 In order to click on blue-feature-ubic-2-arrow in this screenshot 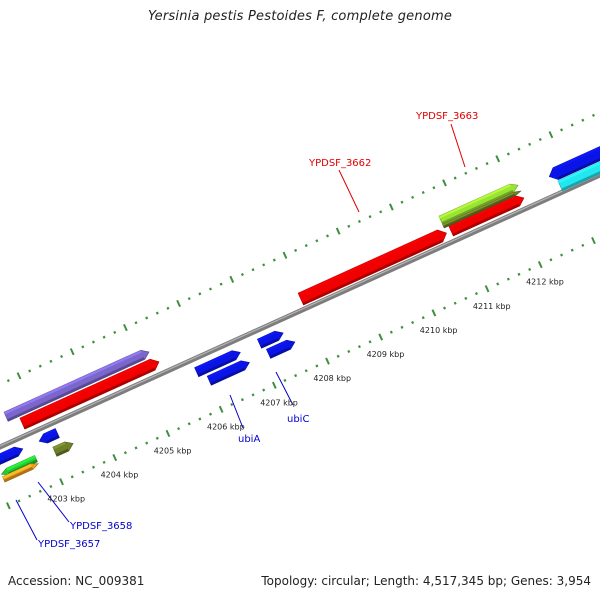, I will do `click(281, 349)`.